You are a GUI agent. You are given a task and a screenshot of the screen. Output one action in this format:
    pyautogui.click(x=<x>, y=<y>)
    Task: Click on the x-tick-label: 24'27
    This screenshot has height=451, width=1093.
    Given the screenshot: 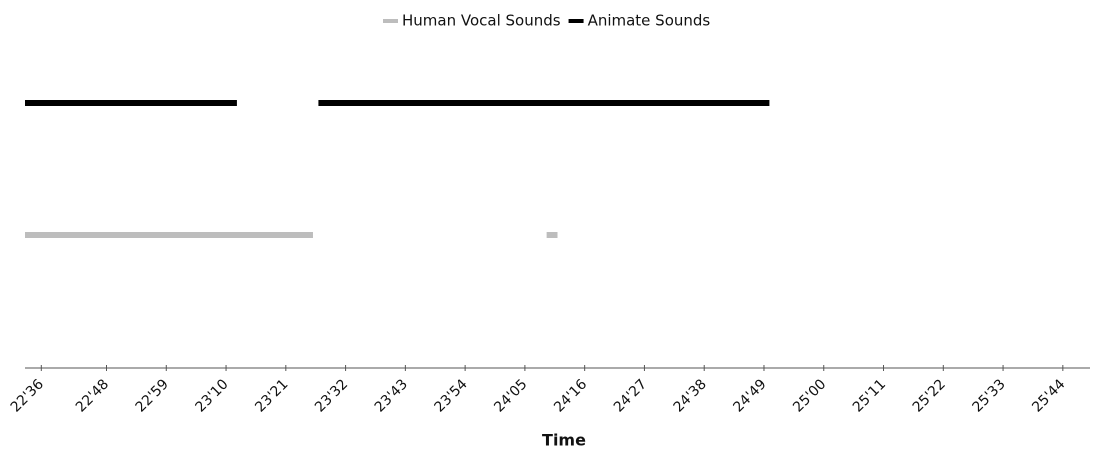 What is the action you would take?
    pyautogui.click(x=630, y=395)
    